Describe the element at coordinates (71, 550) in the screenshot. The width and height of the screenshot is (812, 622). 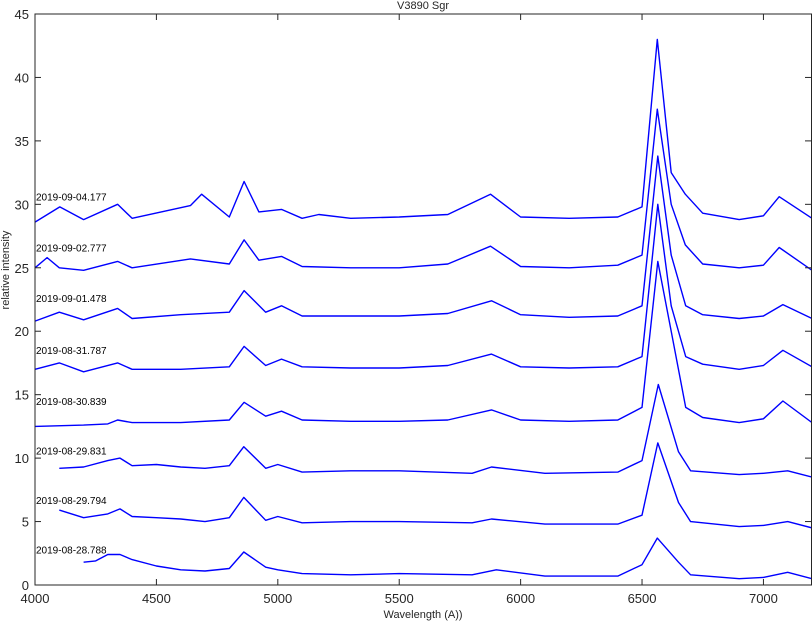
I see `spectrum-label-0: 2019-08-28.788` at that location.